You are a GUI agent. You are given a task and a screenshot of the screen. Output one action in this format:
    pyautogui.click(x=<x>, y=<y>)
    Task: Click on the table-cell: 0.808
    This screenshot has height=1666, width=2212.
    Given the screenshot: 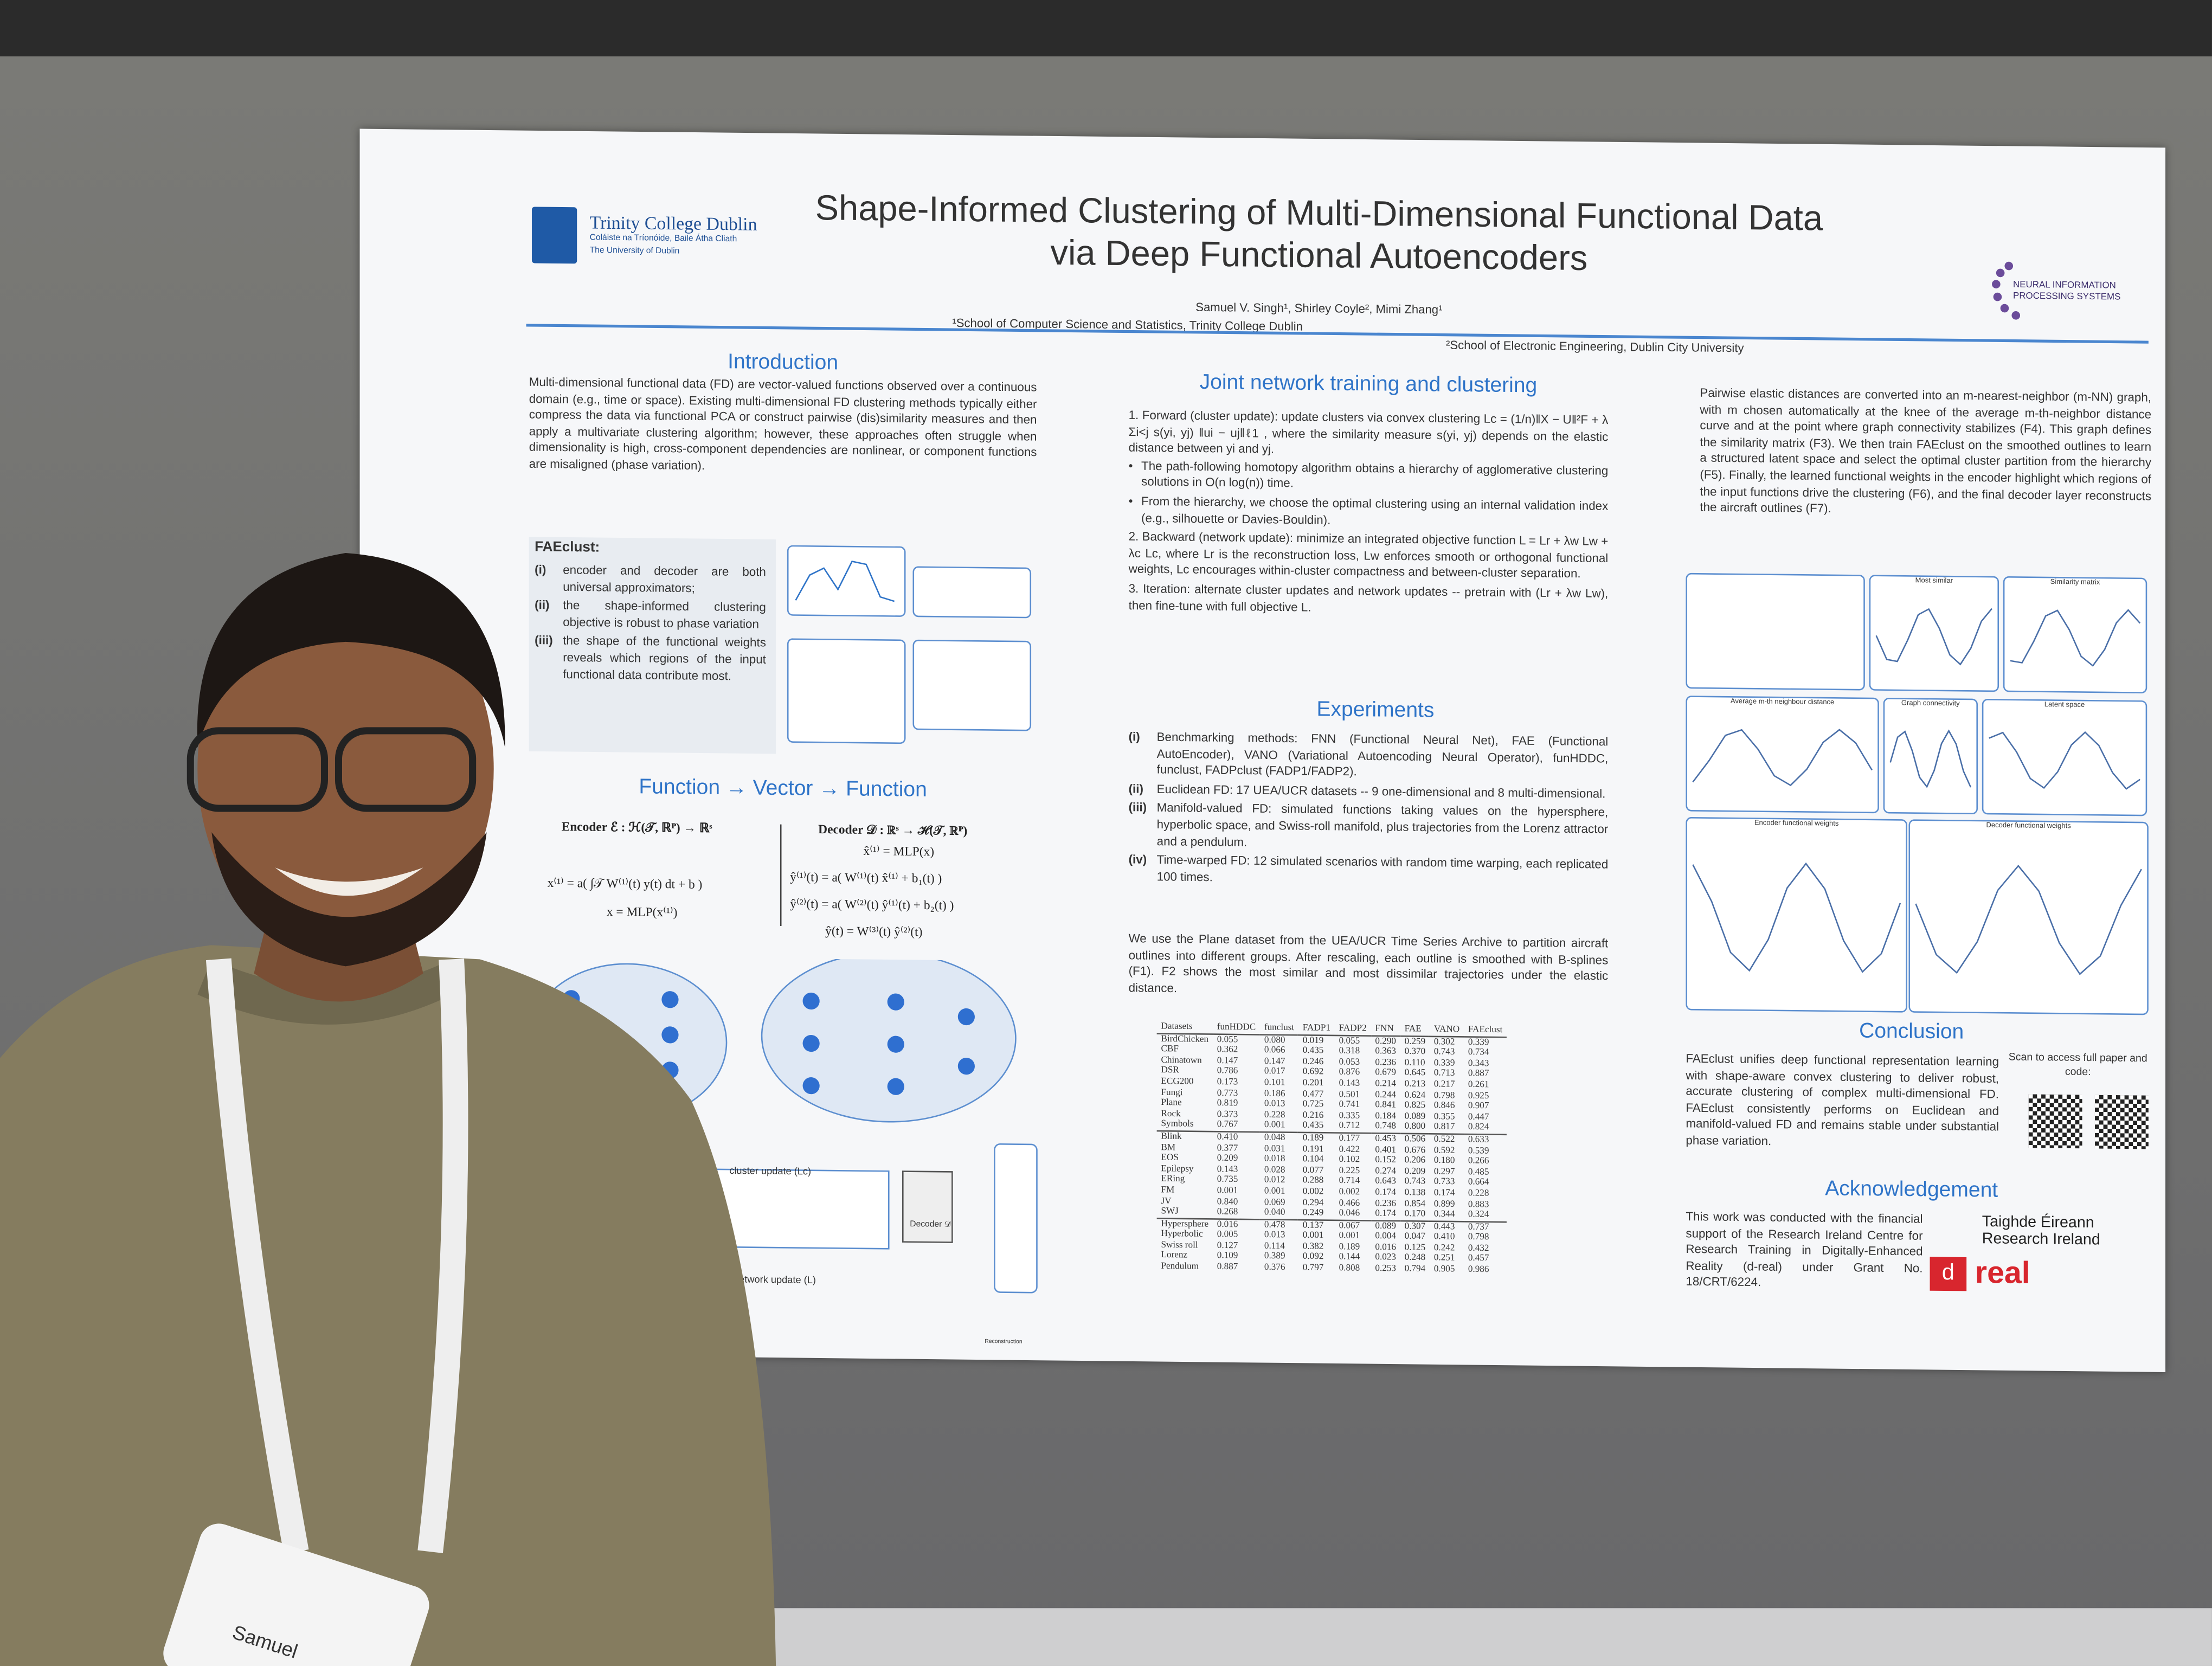 What is the action you would take?
    pyautogui.click(x=1349, y=1268)
    